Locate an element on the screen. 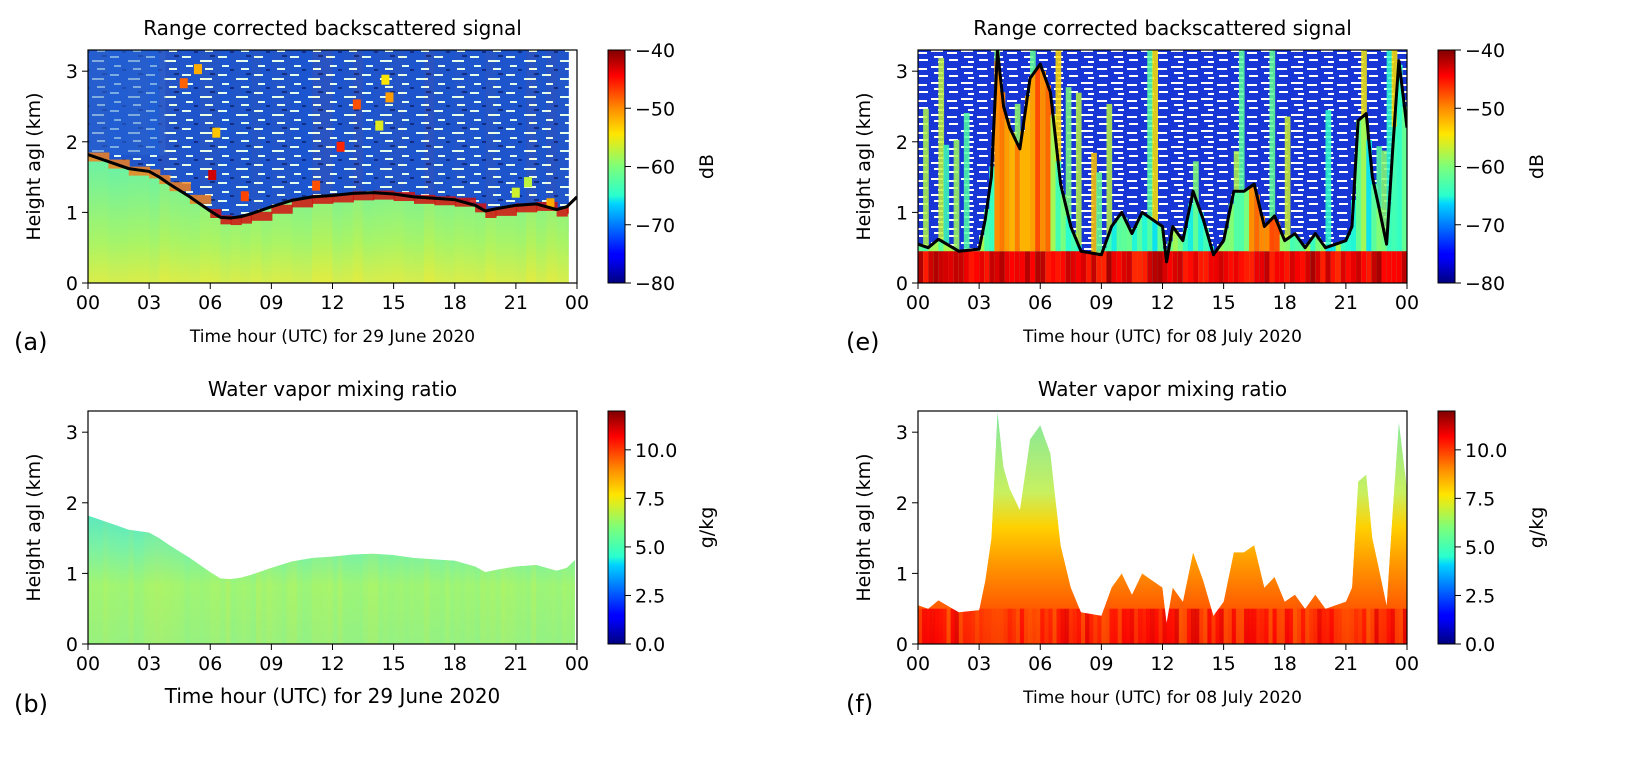 This screenshot has height=776, width=1648. colorbar-tick-label: −80 is located at coordinates (655, 284).